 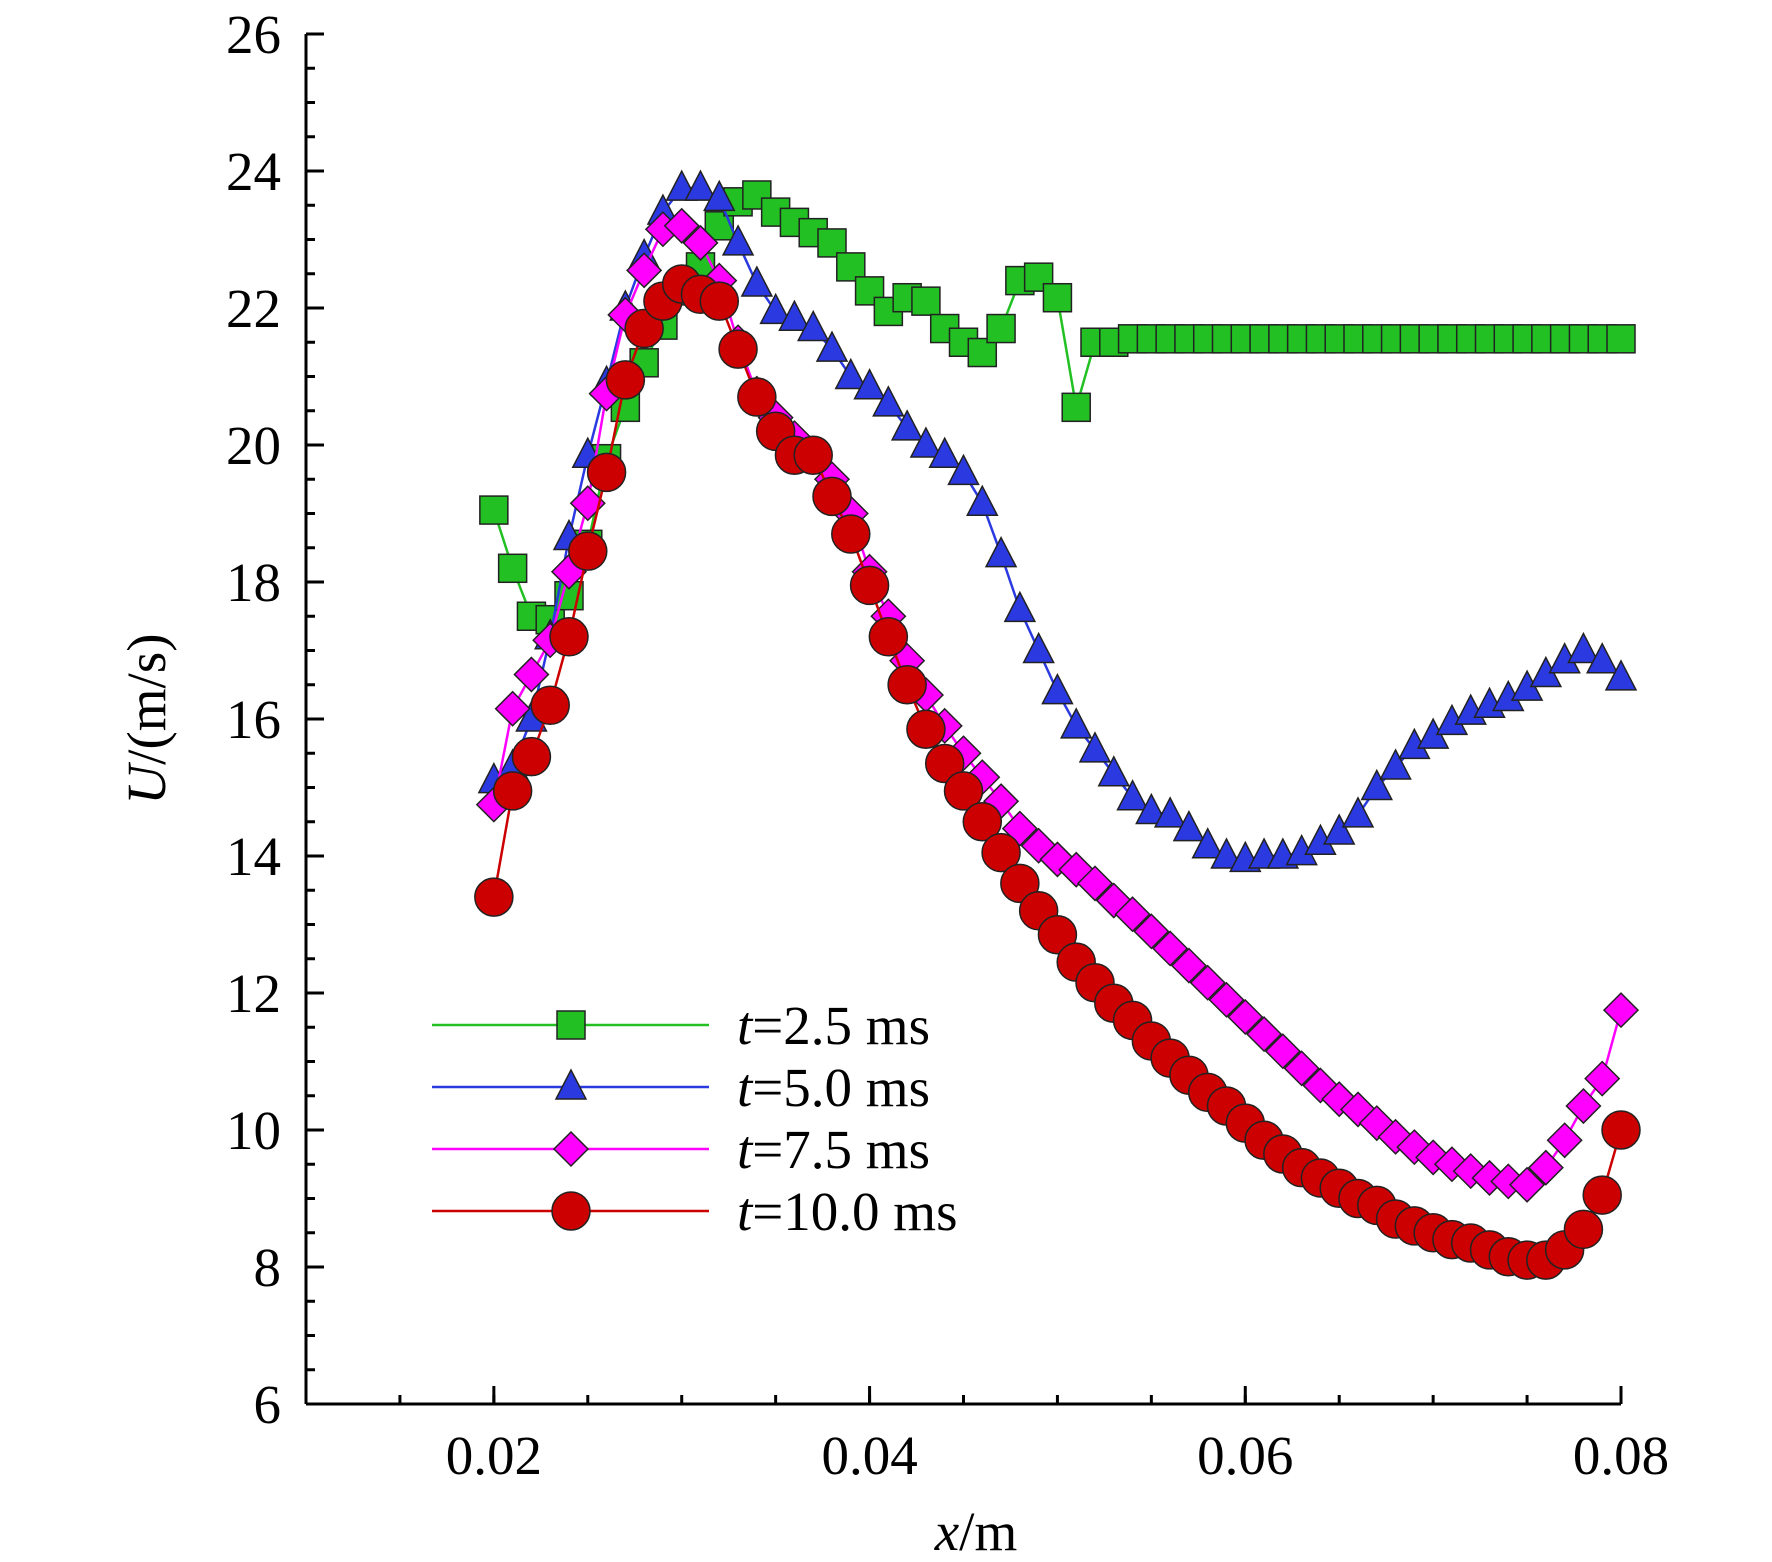 What do you see at coordinates (253, 308) in the screenshot?
I see `y-tick-label: 22` at bounding box center [253, 308].